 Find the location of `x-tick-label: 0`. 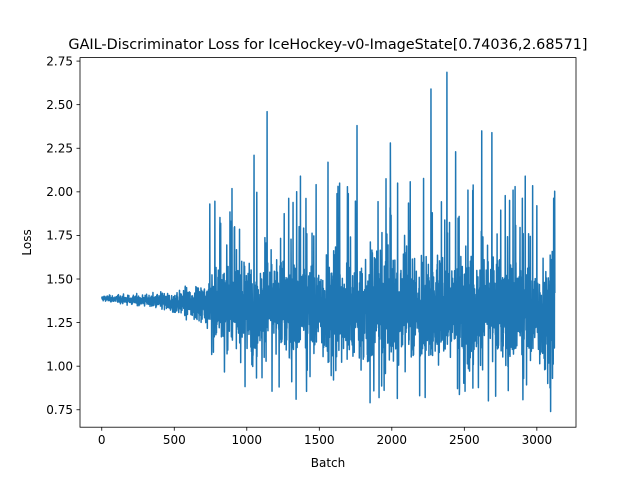

x-tick-label: 0 is located at coordinates (102, 440).